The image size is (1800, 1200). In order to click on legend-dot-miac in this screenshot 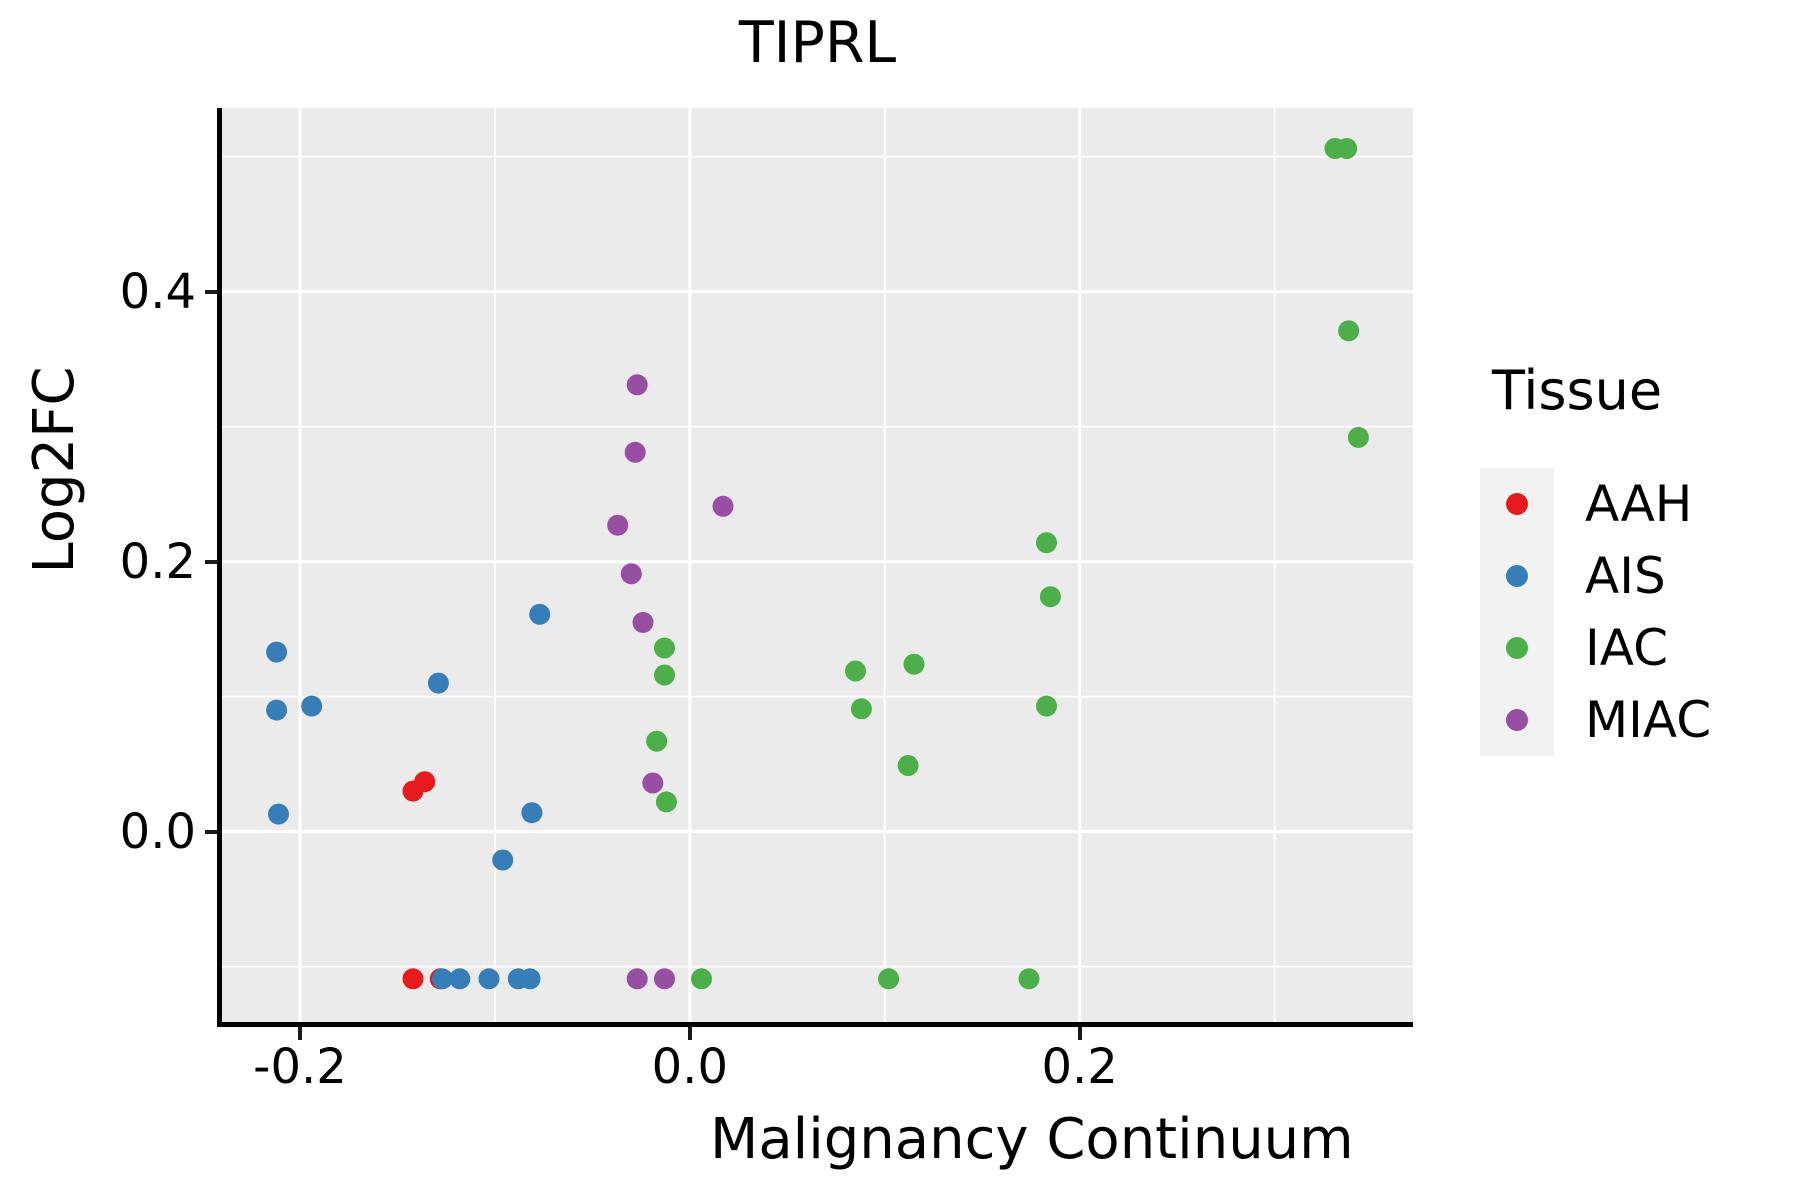, I will do `click(1517, 720)`.